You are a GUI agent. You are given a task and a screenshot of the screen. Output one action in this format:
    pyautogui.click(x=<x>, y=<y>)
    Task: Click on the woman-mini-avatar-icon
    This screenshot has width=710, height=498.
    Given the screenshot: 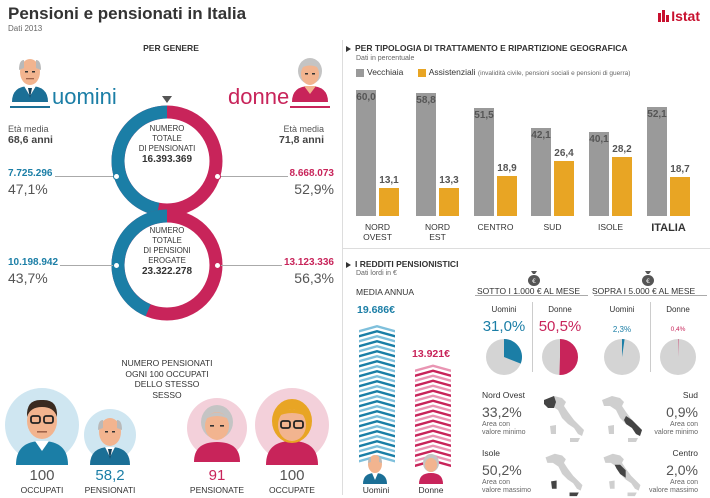 What is the action you would take?
    pyautogui.click(x=431, y=469)
    